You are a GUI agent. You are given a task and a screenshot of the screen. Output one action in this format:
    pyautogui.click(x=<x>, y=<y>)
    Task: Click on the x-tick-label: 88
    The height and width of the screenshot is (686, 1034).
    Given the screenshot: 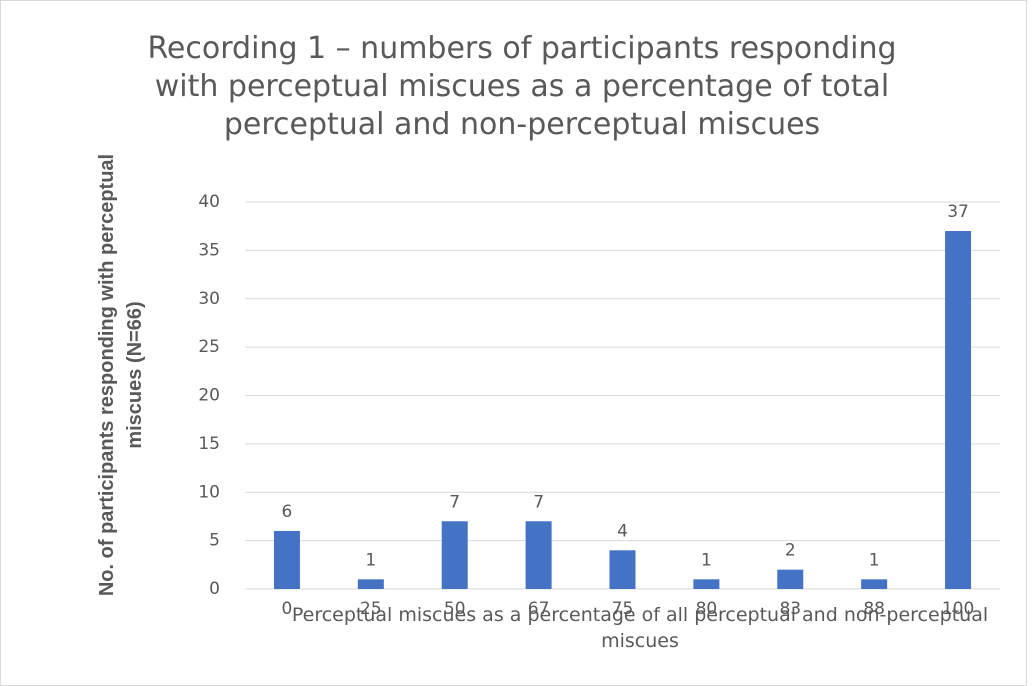 What is the action you would take?
    pyautogui.click(x=874, y=609)
    